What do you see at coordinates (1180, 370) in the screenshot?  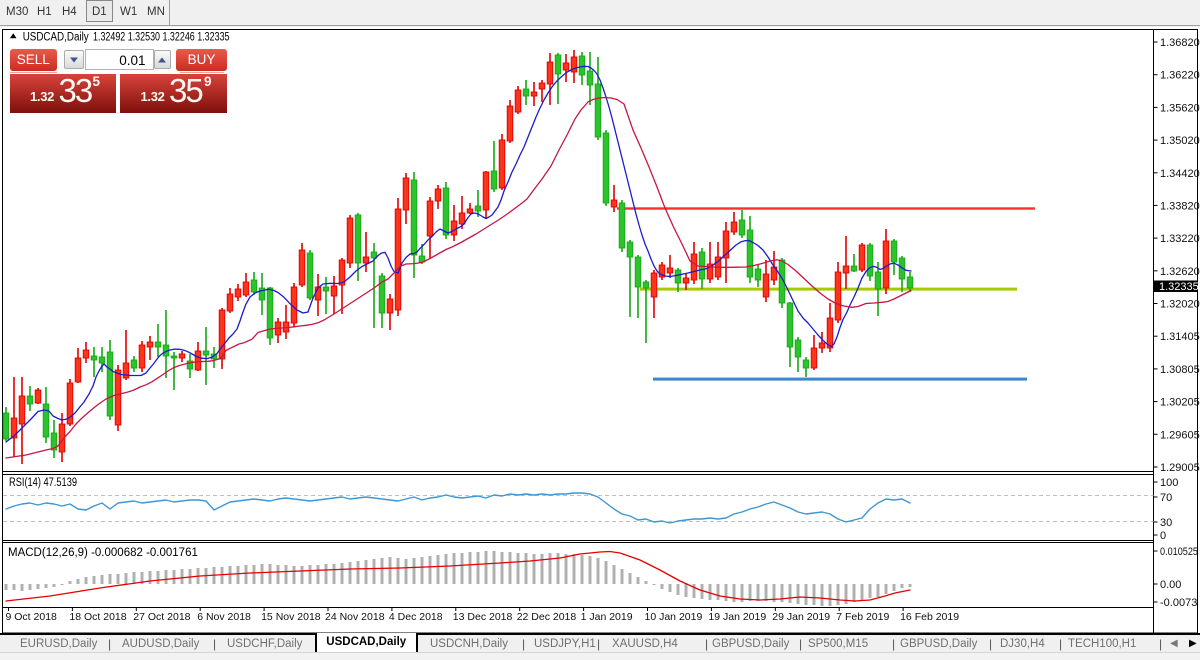 I see `svg-text: 1.30805` at bounding box center [1180, 370].